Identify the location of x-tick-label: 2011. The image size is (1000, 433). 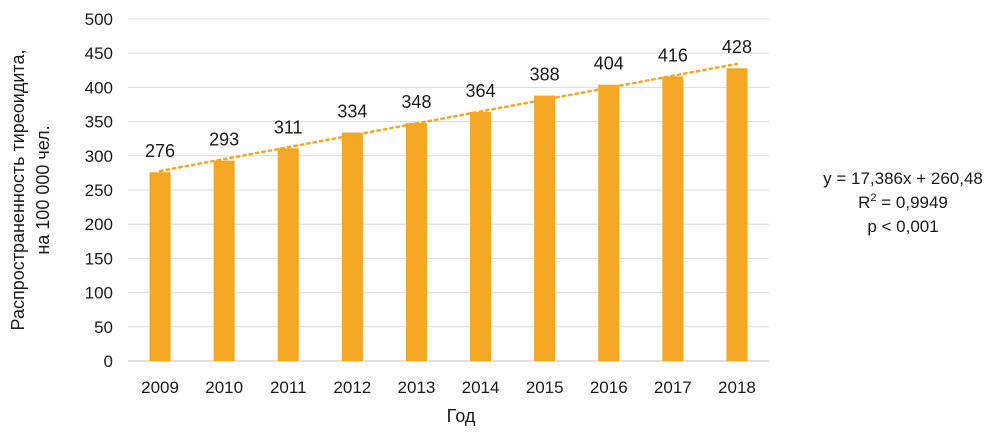
(288, 387).